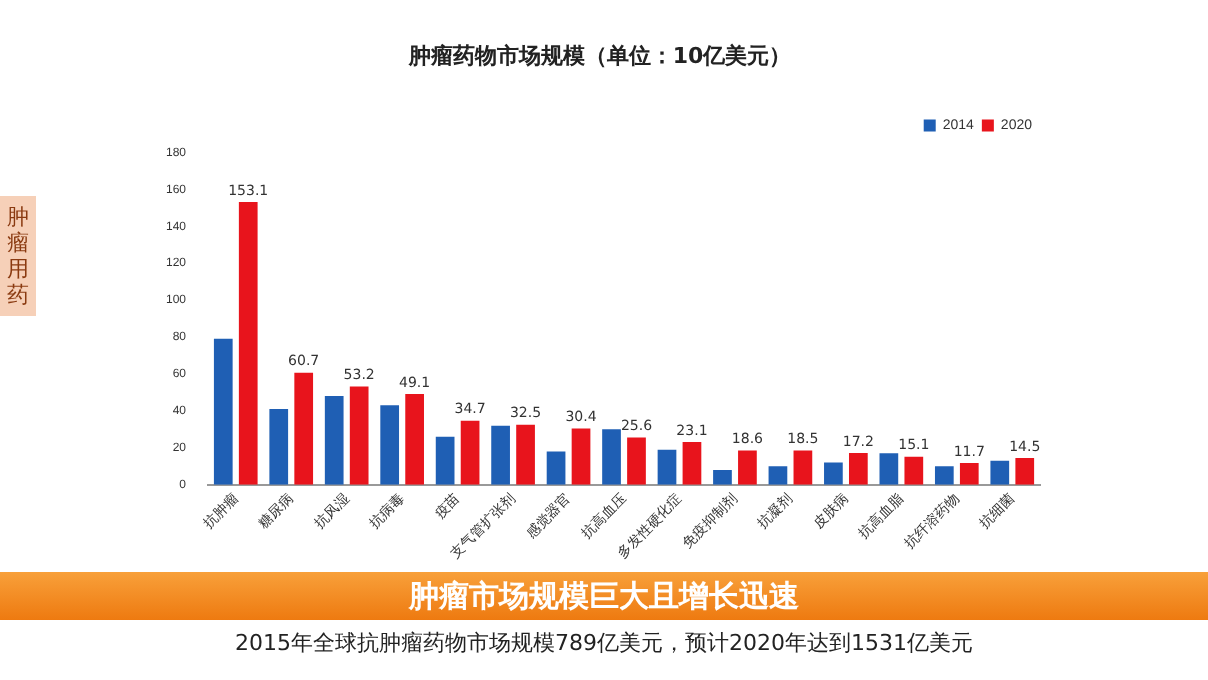  I want to click on chart-title: 肿瘤药物市场规模（单位：10亿美元）, so click(599, 55).